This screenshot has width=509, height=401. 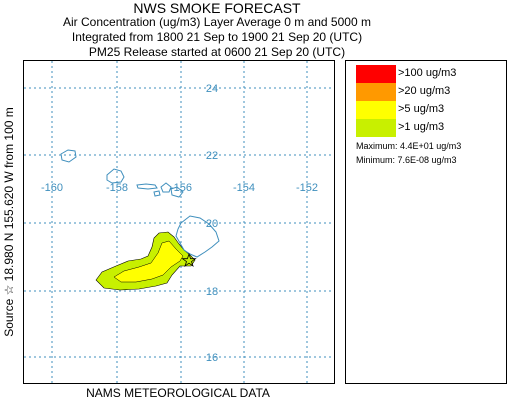 I want to click on source-label: Source ☆ 18.980 N 155.620 W from 100 m, so click(x=9, y=222).